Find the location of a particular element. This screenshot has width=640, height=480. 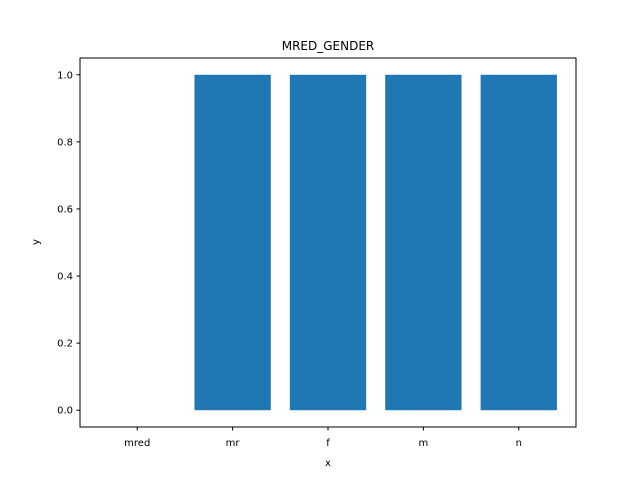

y-tick-label: 1.0 is located at coordinates (65, 75).